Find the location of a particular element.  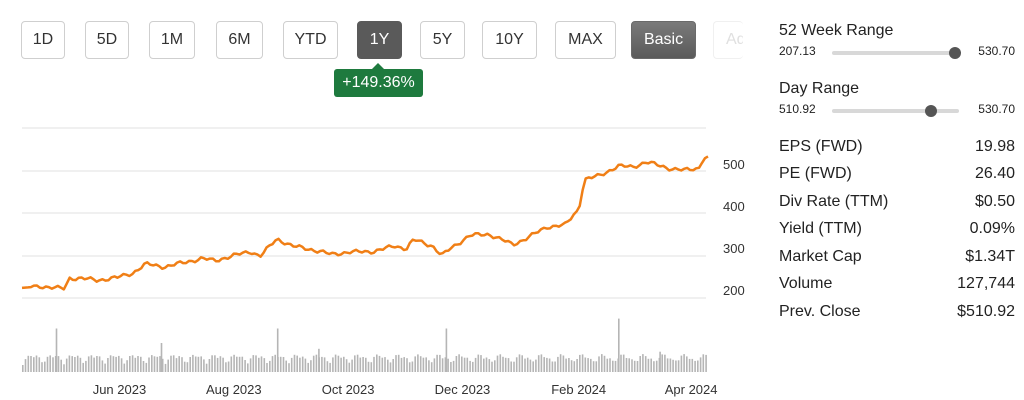

range-button-5d: 5D is located at coordinates (107, 40).